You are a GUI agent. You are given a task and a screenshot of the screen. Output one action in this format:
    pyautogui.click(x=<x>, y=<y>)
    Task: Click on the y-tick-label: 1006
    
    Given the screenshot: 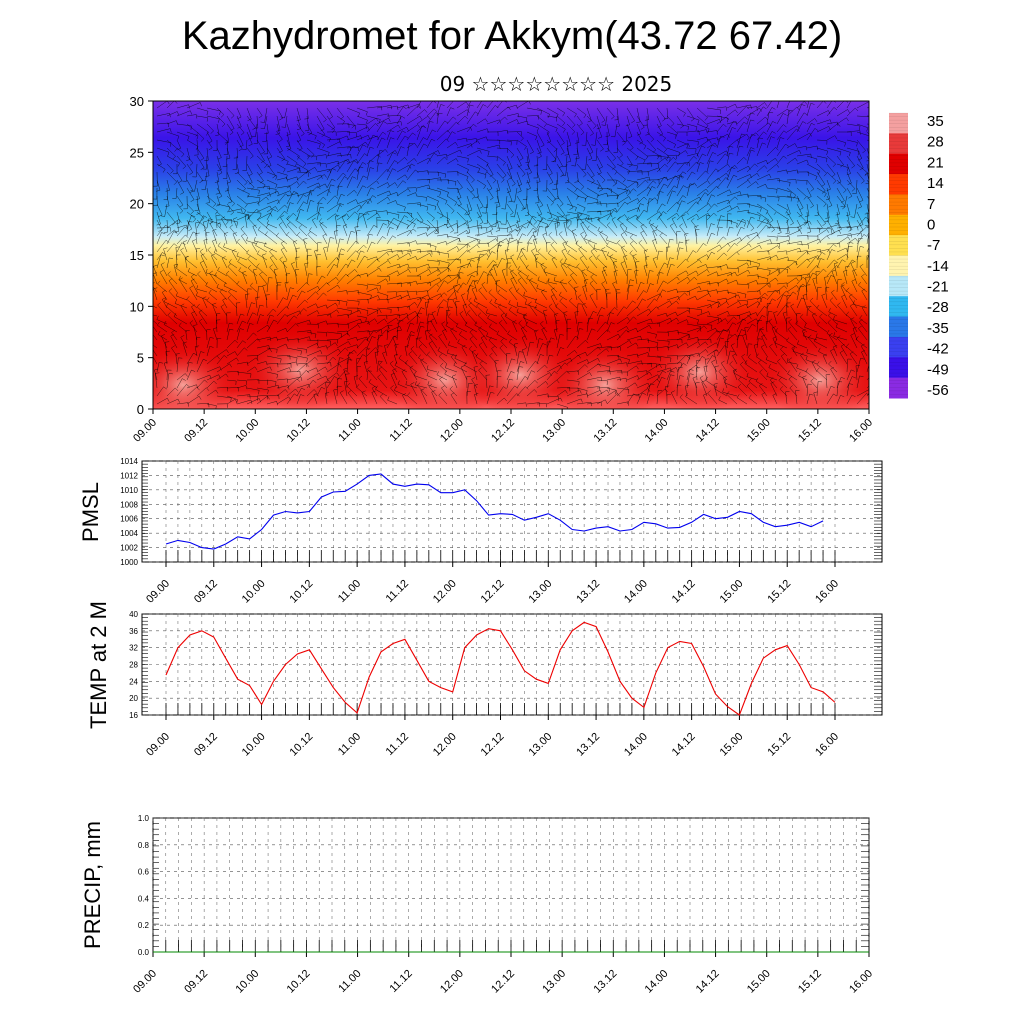 What is the action you would take?
    pyautogui.click(x=129, y=519)
    